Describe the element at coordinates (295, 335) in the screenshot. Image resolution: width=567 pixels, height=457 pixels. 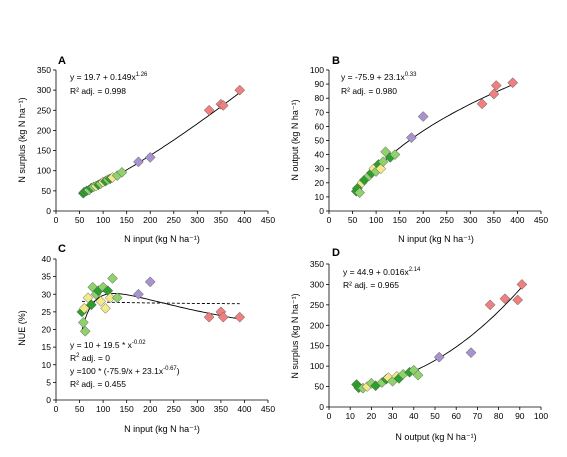
I see `panel-d-ylabel: N surplus (kg N ha⁻¹)` at that location.